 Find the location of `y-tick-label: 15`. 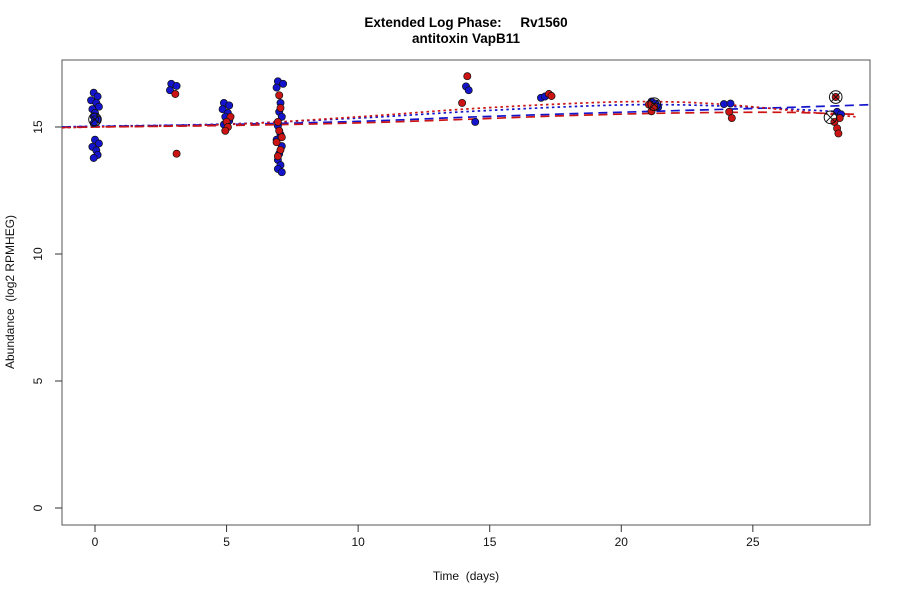

y-tick-label: 15 is located at coordinates (38, 127).